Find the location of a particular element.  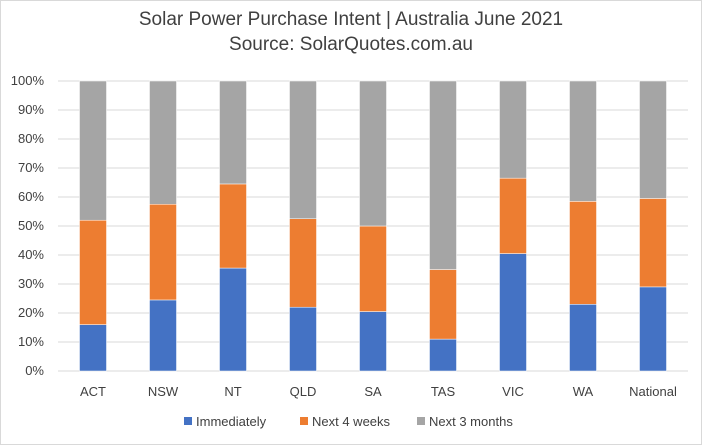

y-axis-ticks: 0% 10% 20% 30% 40% 50% 60% 70% 80% 90% 100% is located at coordinates (28, 225).